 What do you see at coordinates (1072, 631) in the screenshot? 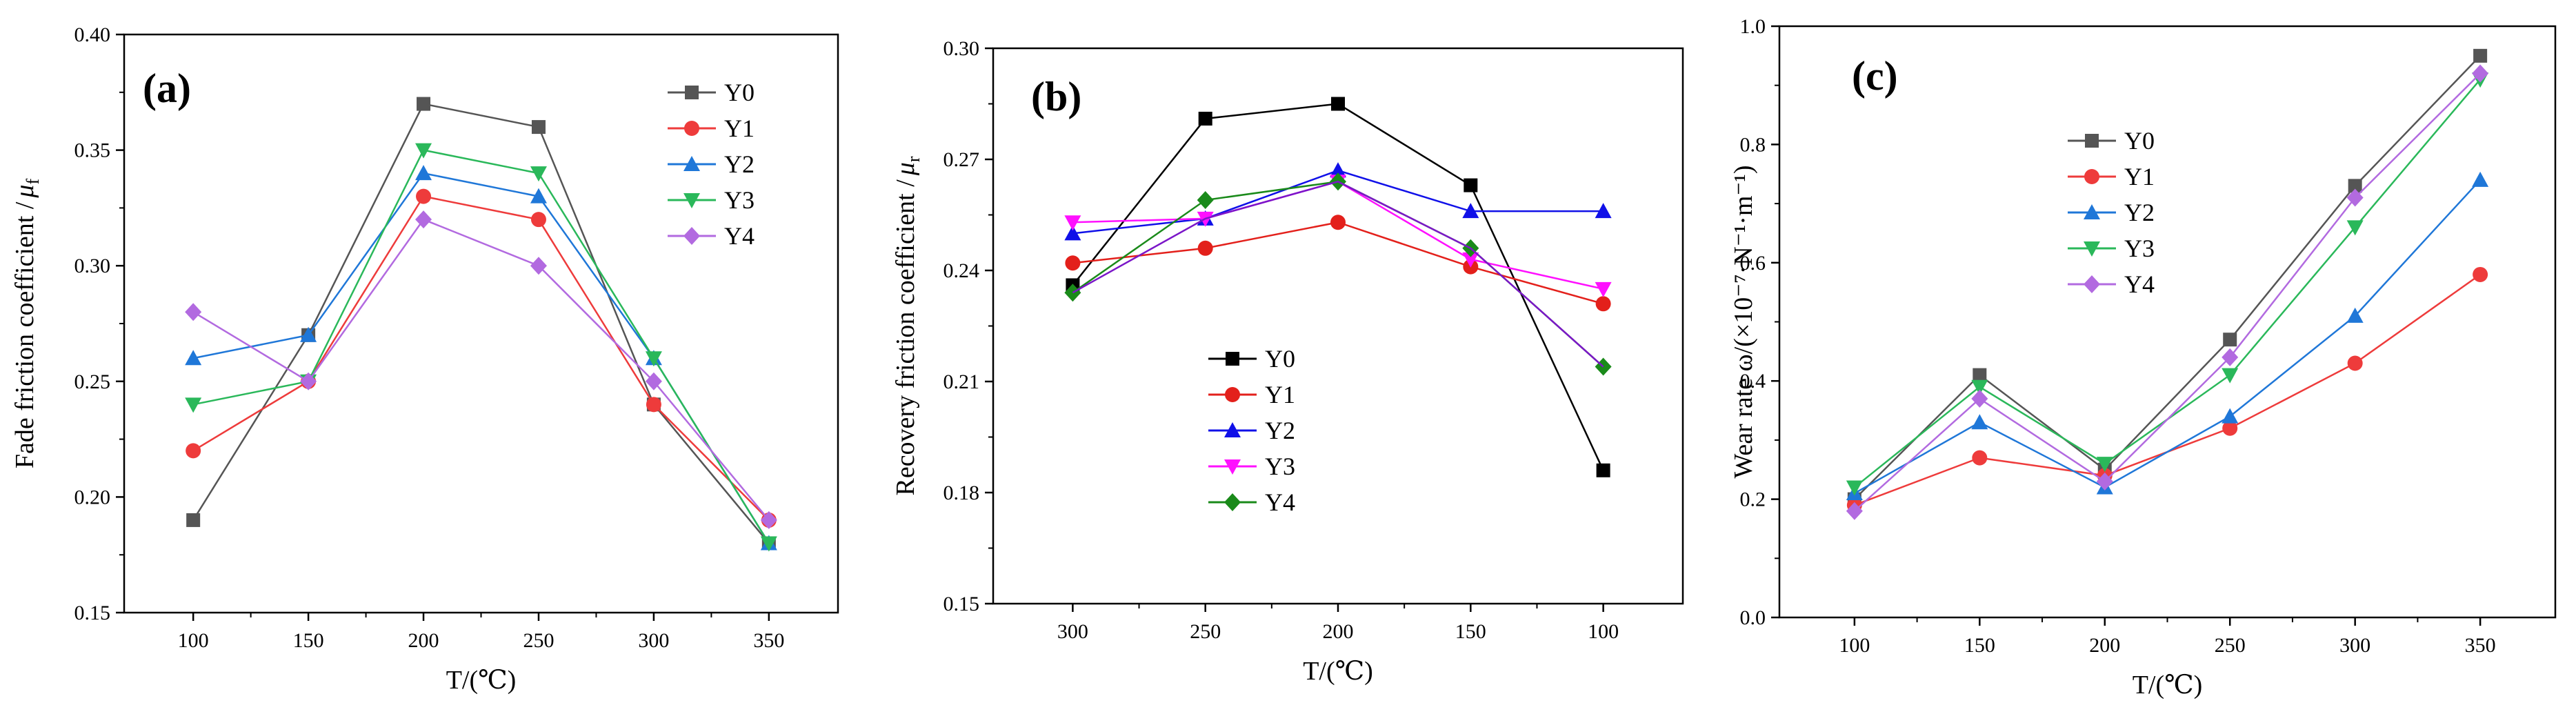
I see `x-tick-label: 300` at bounding box center [1072, 631].